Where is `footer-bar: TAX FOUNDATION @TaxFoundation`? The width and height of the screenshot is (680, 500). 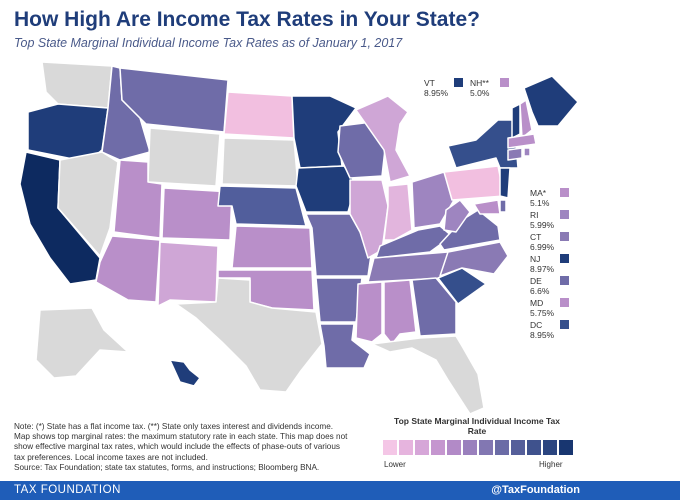
footer-bar: TAX FOUNDATION @TaxFoundation is located at coordinates (340, 490).